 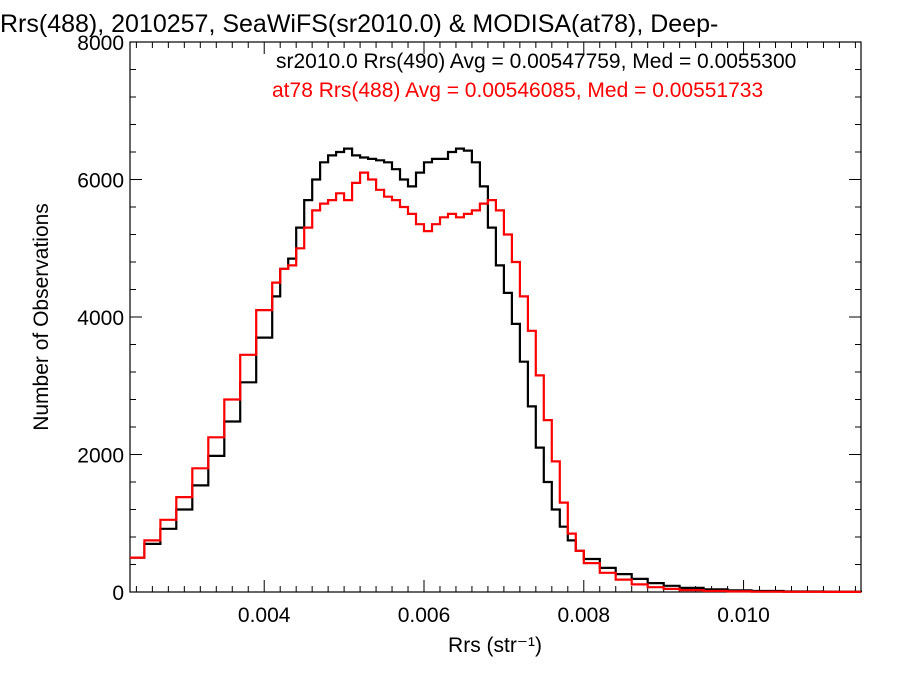 What do you see at coordinates (118, 593) in the screenshot?
I see `y-tick-label: 0` at bounding box center [118, 593].